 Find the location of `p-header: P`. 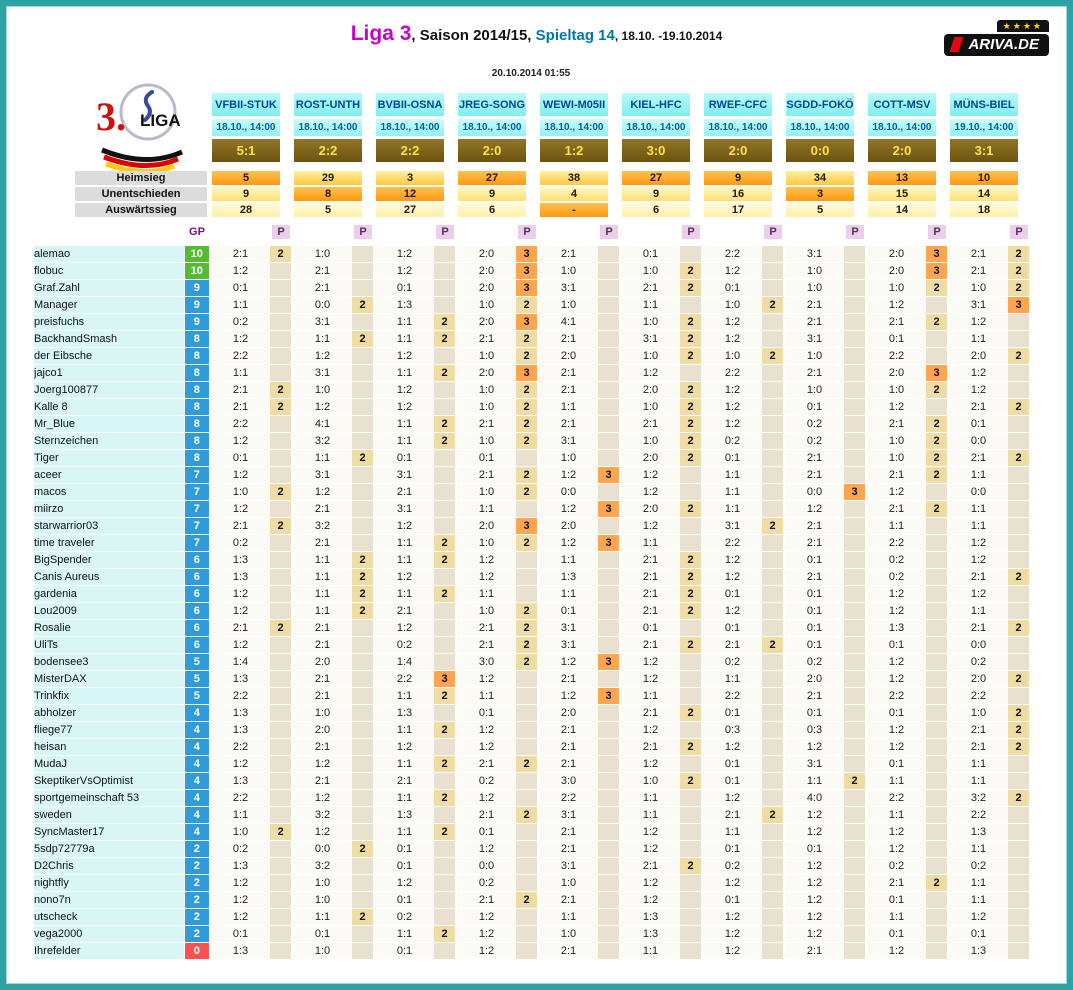

p-header: P is located at coordinates (609, 232).